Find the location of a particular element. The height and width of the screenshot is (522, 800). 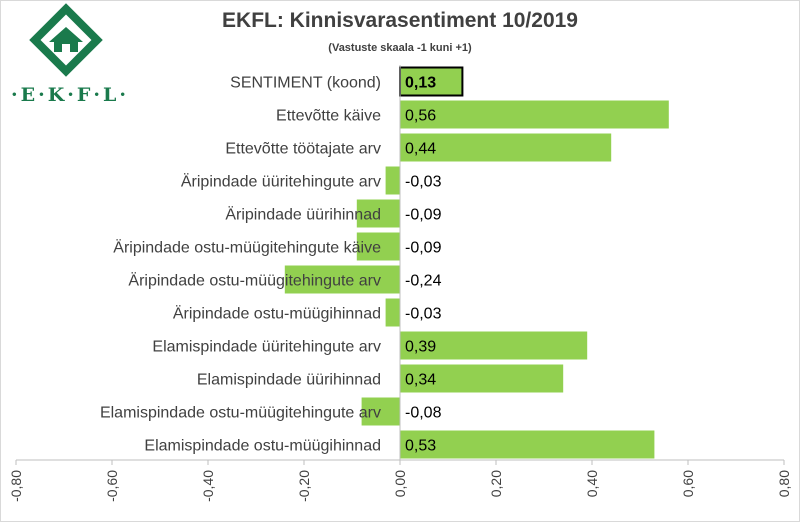

x-tick-label-6: 0,40 is located at coordinates (592, 483).